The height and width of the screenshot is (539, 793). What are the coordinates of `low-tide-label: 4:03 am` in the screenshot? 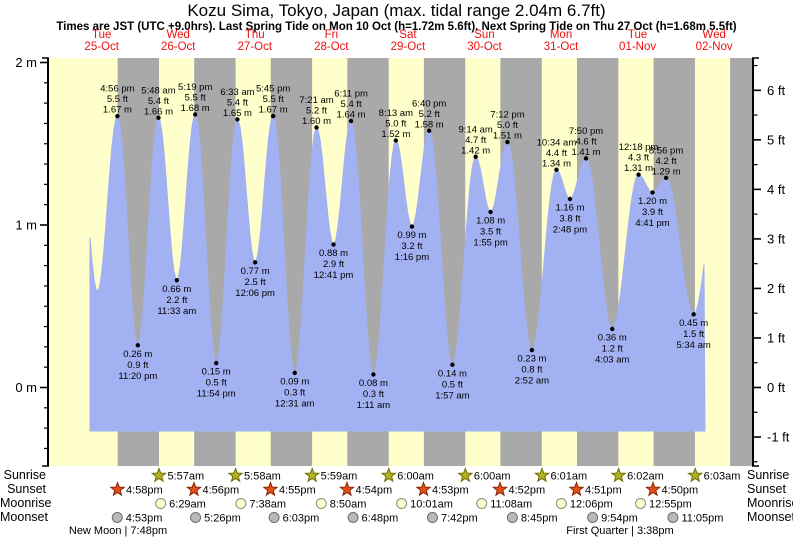 It's located at (612, 360).